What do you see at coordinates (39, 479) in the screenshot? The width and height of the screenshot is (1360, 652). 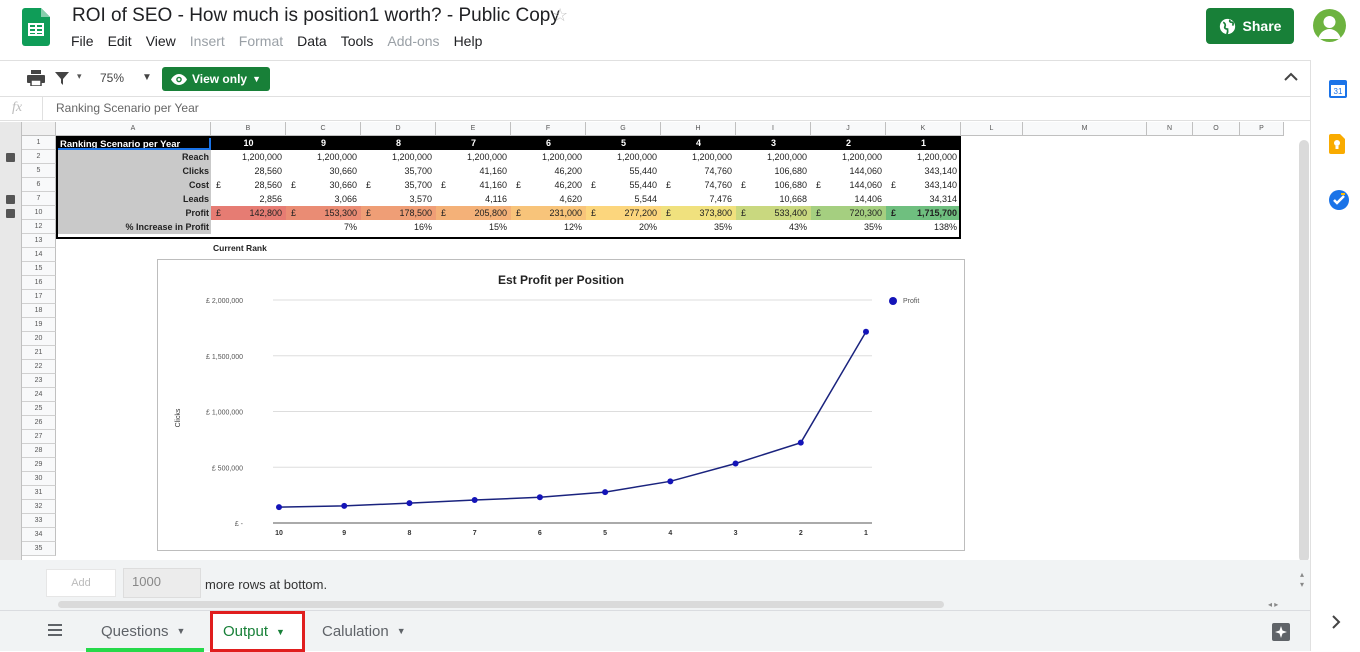 I see `row-header-30: 30` at bounding box center [39, 479].